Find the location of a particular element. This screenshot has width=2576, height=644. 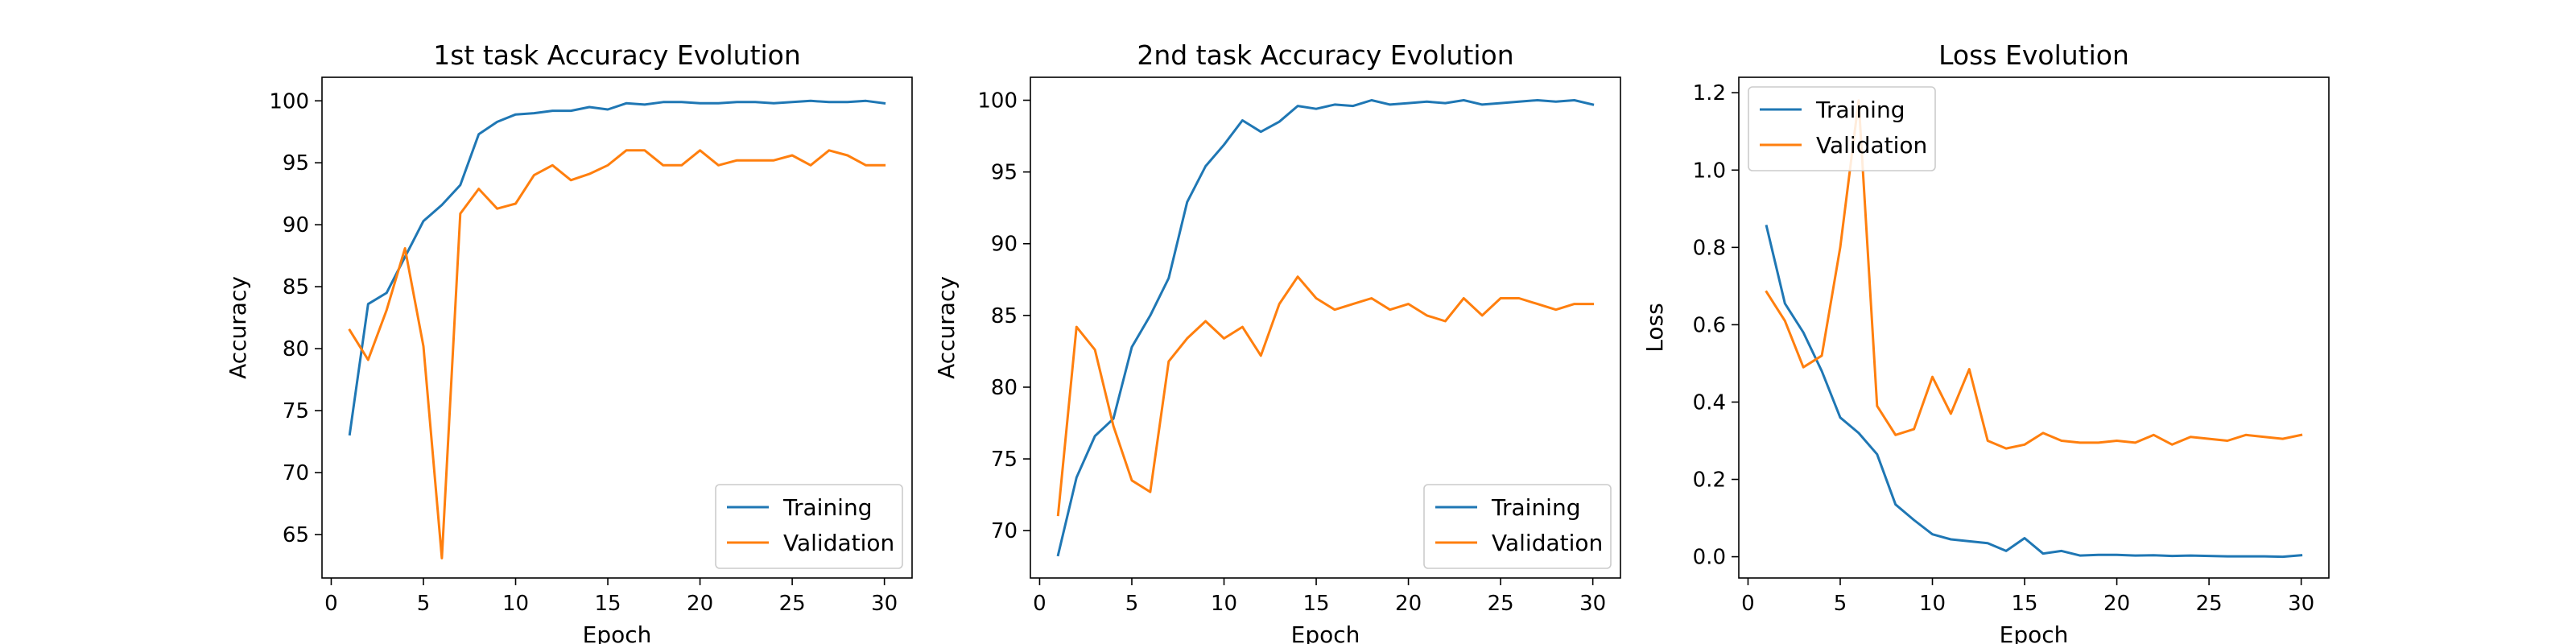

y-tick-label: 65 is located at coordinates (296, 535).